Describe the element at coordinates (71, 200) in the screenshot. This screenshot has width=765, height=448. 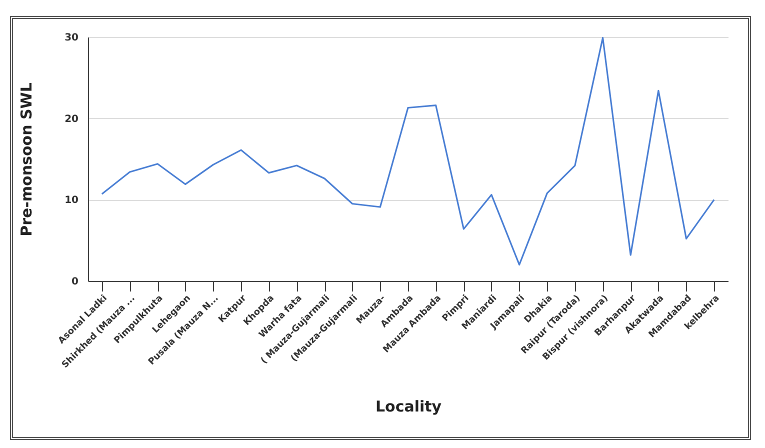
I see `y-tick-label: 10` at that location.